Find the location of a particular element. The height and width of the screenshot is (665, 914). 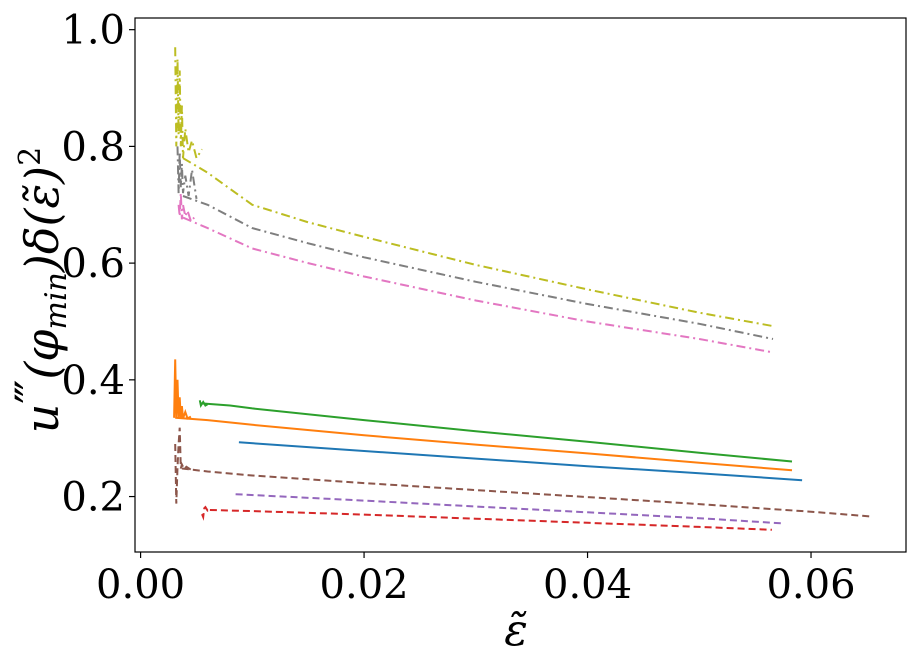

x-tick-label: 0.00 is located at coordinates (140, 585).